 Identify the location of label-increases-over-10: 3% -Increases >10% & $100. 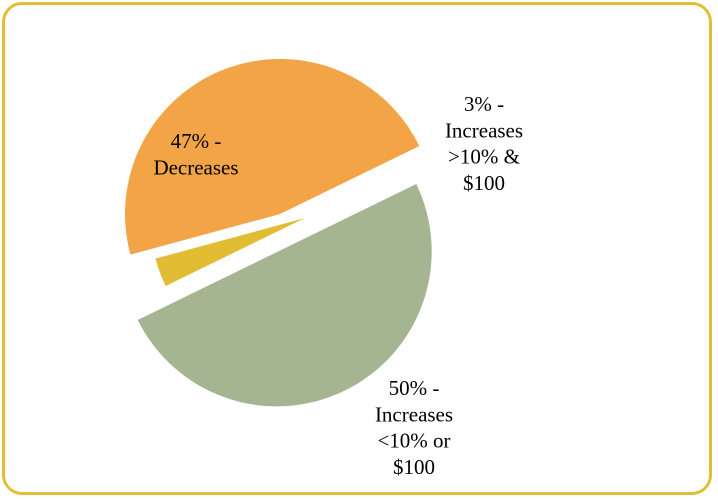
(484, 143).